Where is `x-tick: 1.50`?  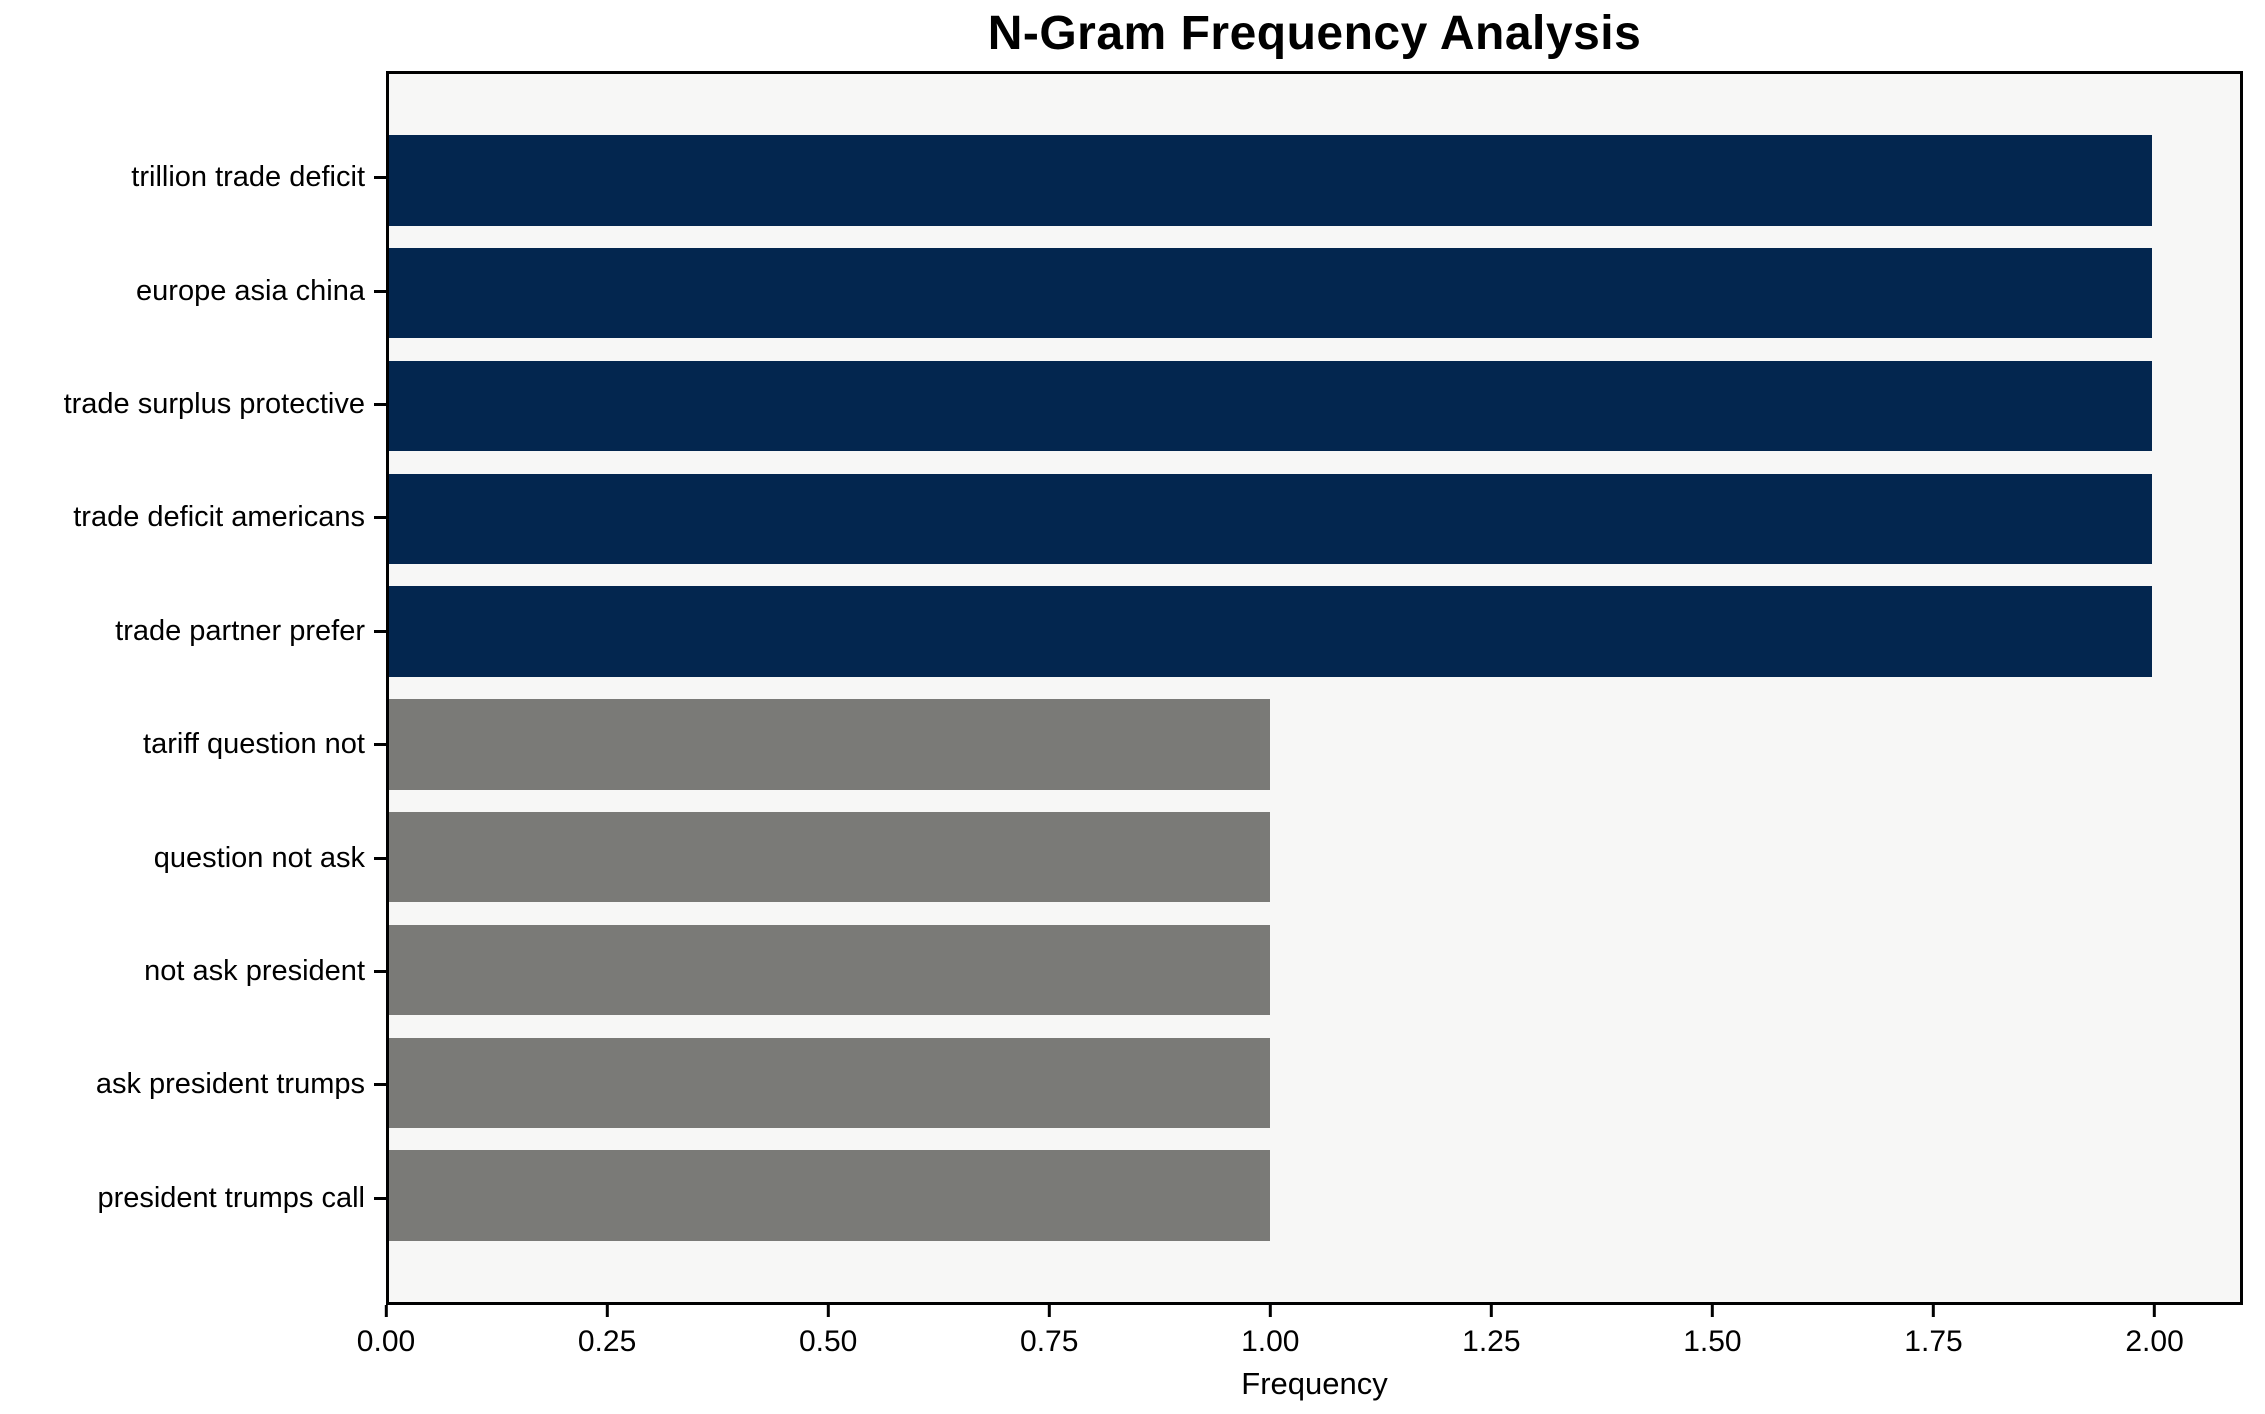
x-tick: 1.50 is located at coordinates (1712, 1332).